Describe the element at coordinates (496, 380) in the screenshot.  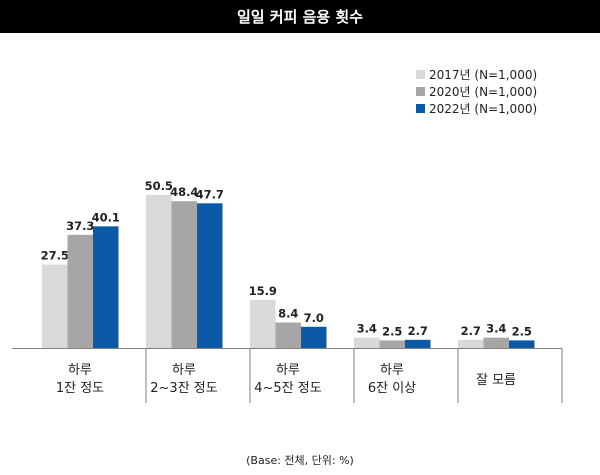
I see `category-label: 잘 모름` at that location.